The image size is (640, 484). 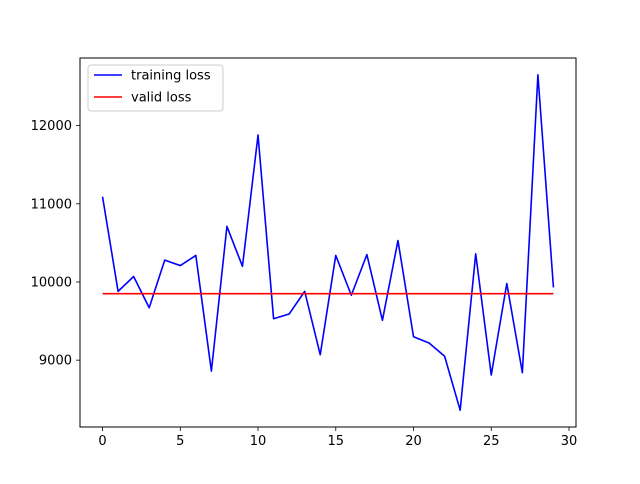 What do you see at coordinates (51, 282) in the screenshot?
I see `y-tick-label: 10000` at bounding box center [51, 282].